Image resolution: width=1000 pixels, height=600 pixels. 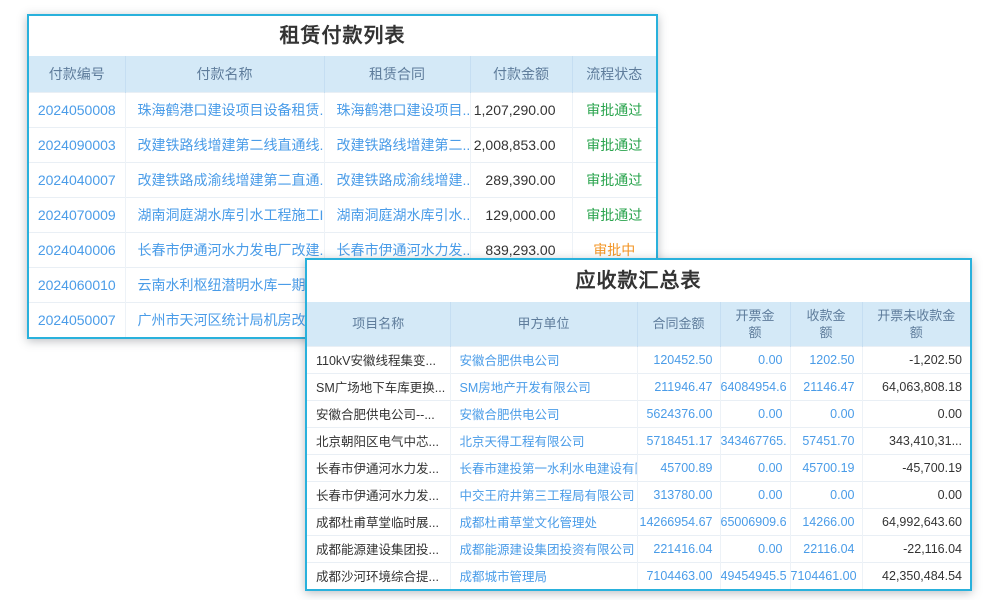 What do you see at coordinates (826, 359) in the screenshot?
I see `received-amount-value: 1202.50` at bounding box center [826, 359].